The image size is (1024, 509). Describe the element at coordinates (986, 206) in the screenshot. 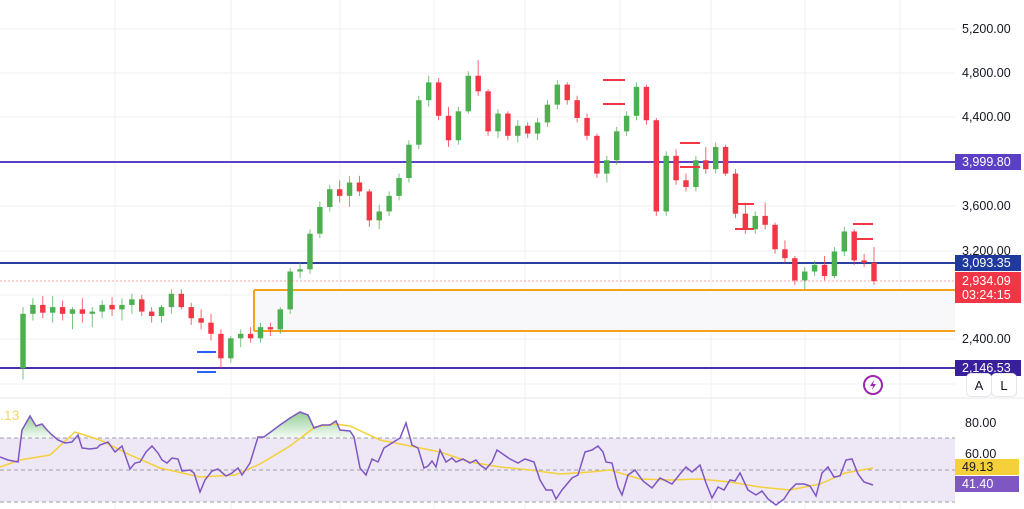

I see `price-axis-label: 3,600.00` at that location.